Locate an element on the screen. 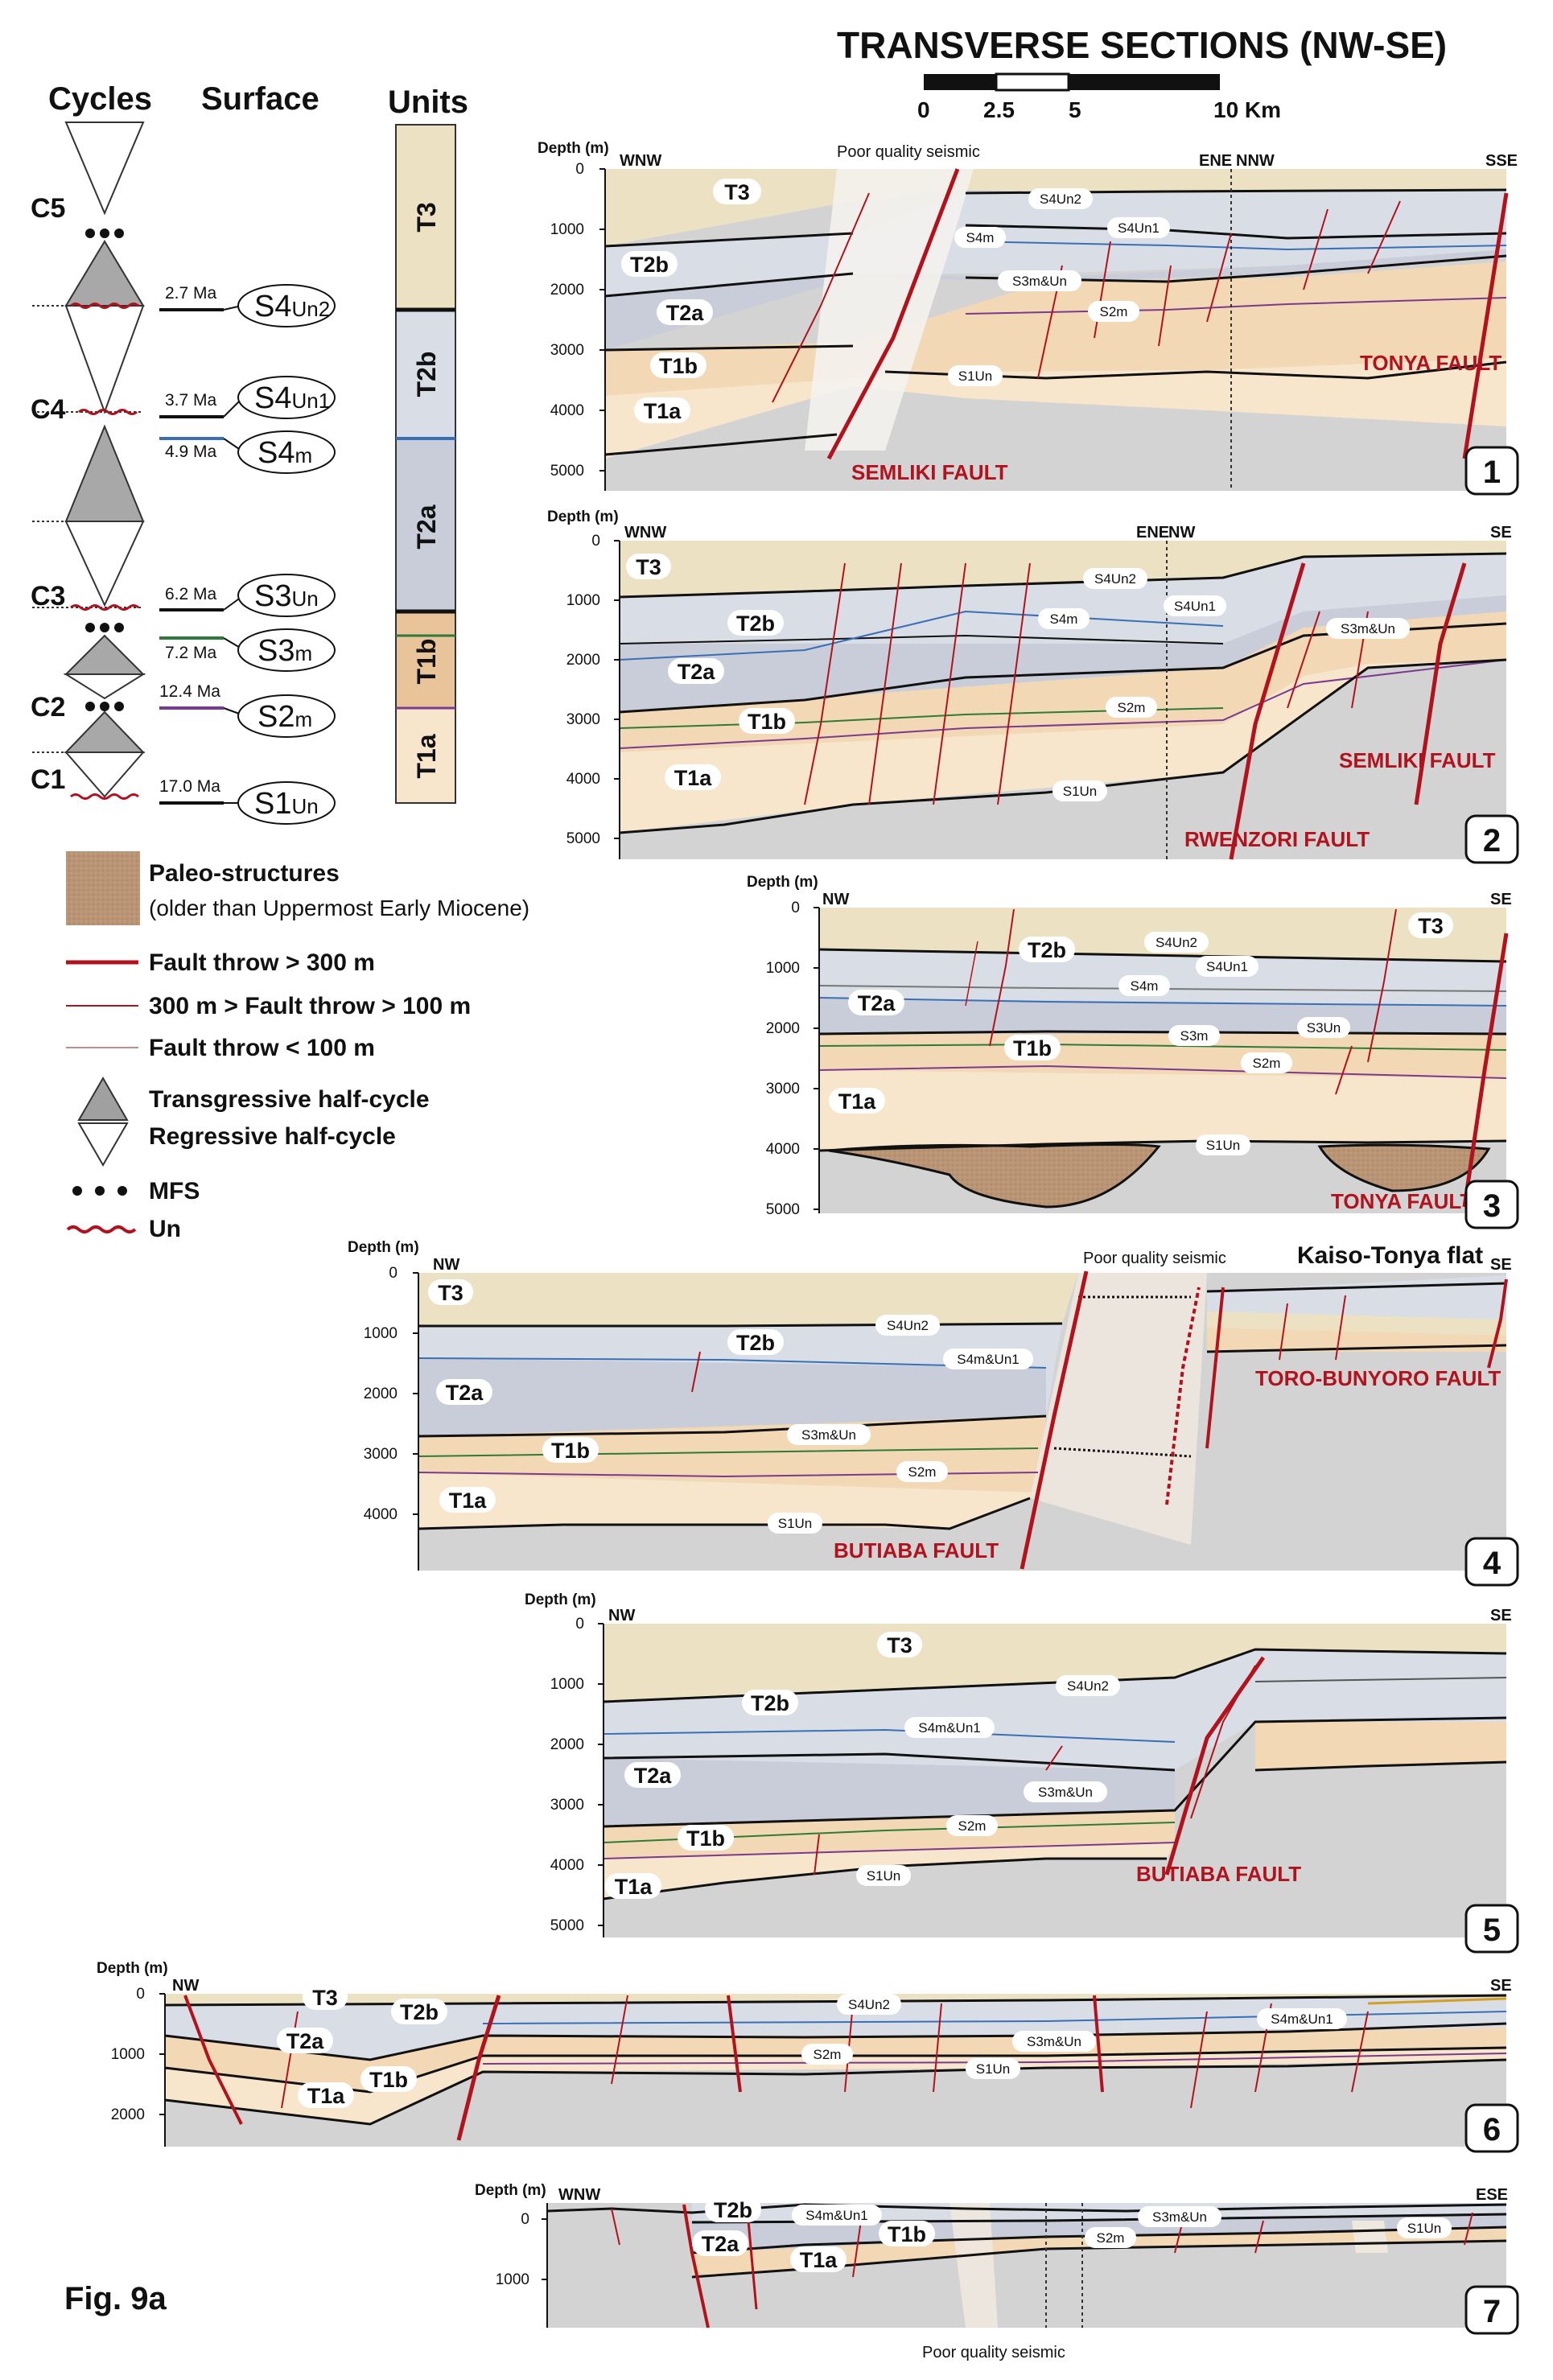  tick-5-5: 5000 is located at coordinates (567, 1925).